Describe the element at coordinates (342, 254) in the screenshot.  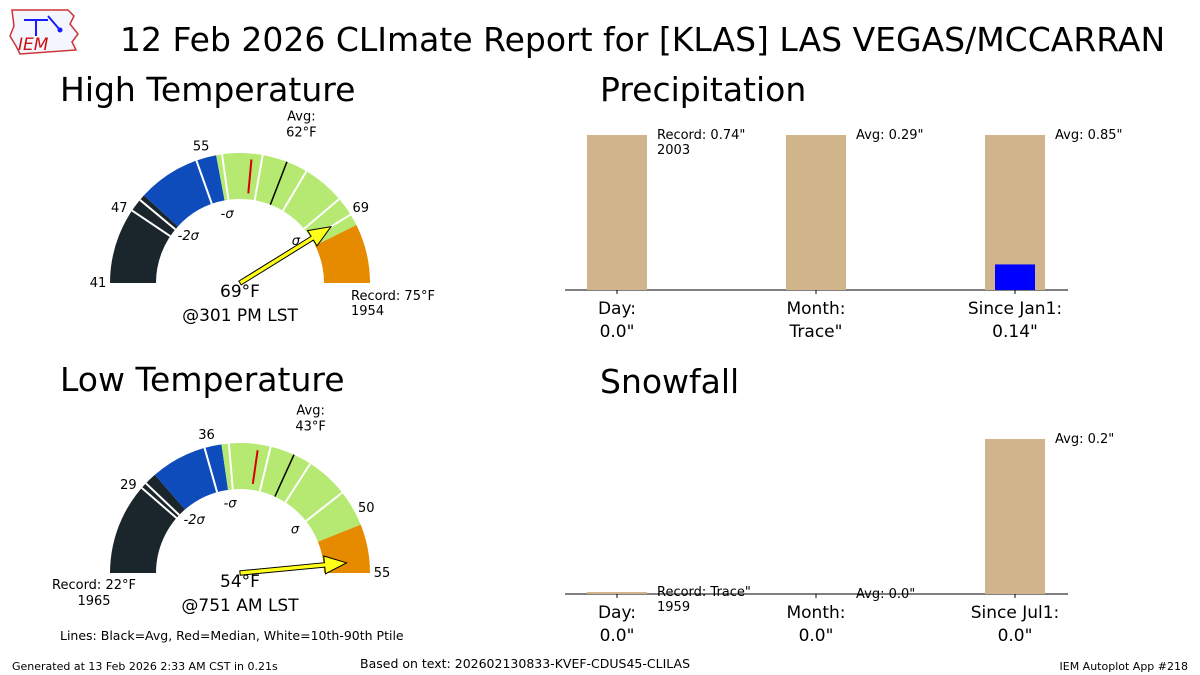
I see `gauge-band-upper` at that location.